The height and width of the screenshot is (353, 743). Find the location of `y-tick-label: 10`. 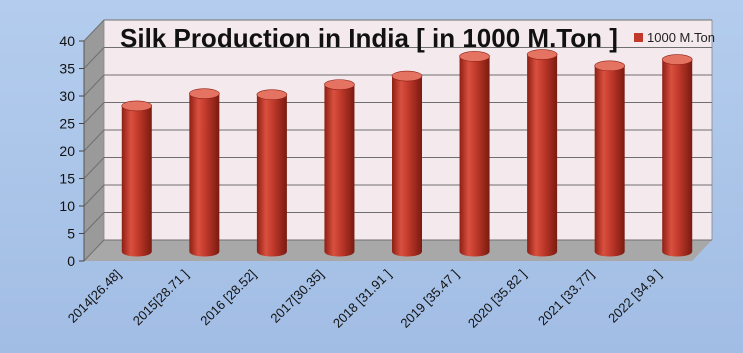

y-tick-label: 10 is located at coordinates (67, 206).